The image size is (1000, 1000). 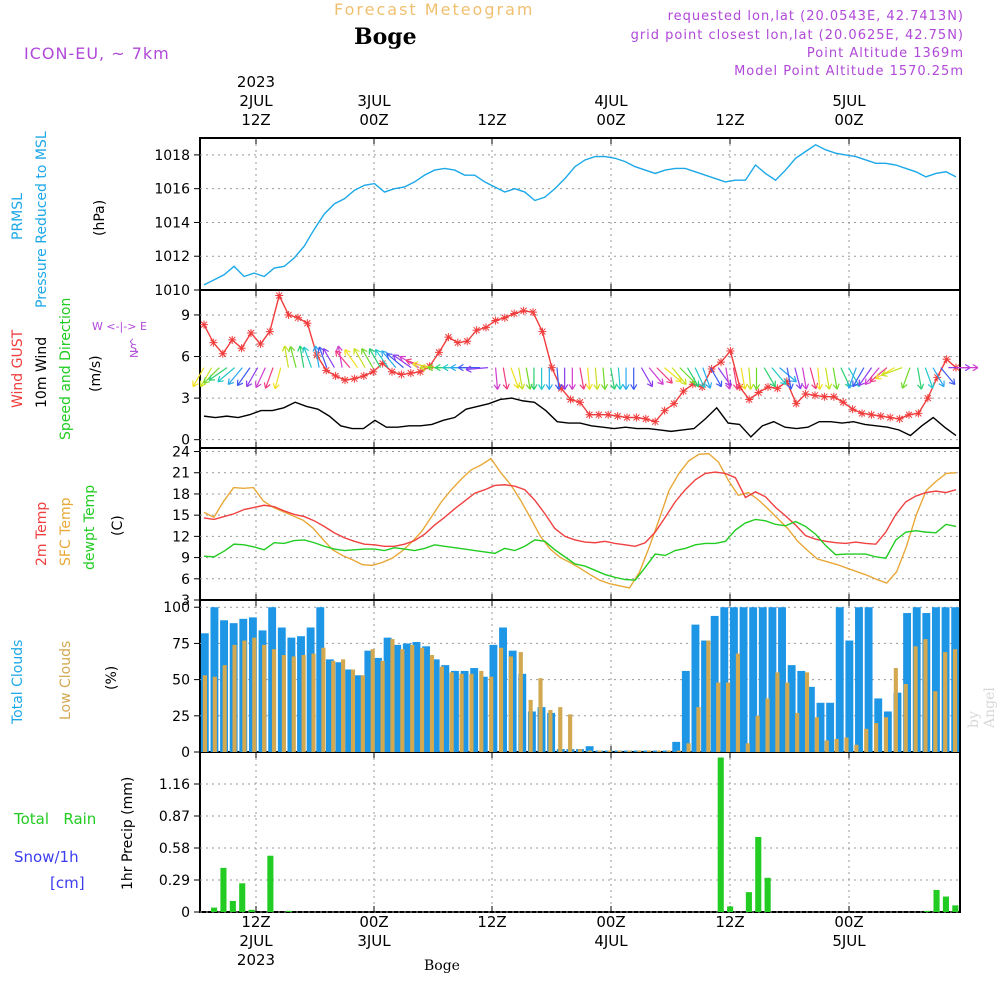 What do you see at coordinates (256, 941) in the screenshot?
I see `bottom-time-label-line: 2JUL` at bounding box center [256, 941].